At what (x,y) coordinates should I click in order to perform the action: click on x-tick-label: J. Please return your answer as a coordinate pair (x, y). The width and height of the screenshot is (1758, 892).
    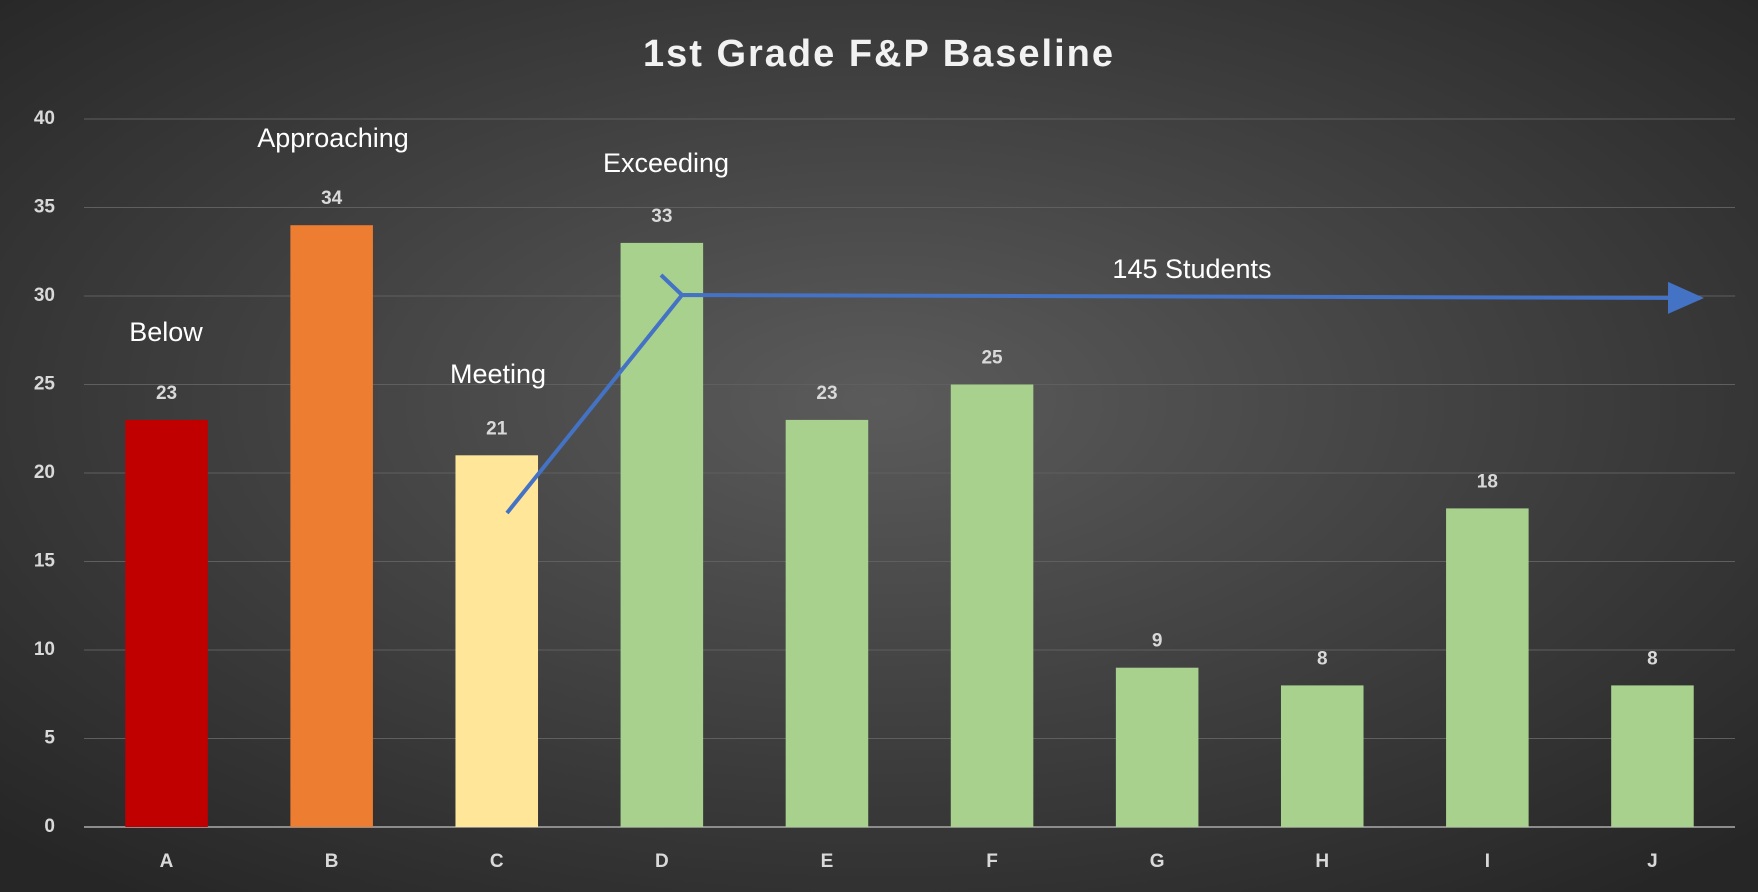
    Looking at the image, I should click on (1652, 861).